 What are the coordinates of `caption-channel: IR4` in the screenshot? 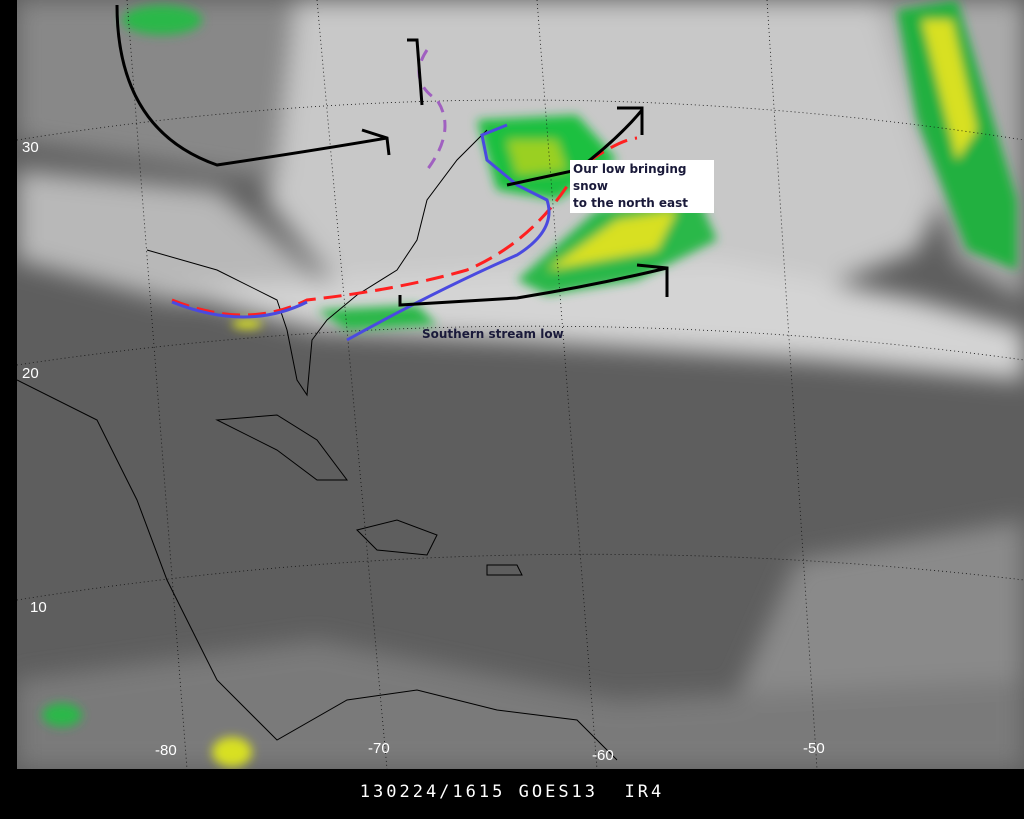 It's located at (644, 792).